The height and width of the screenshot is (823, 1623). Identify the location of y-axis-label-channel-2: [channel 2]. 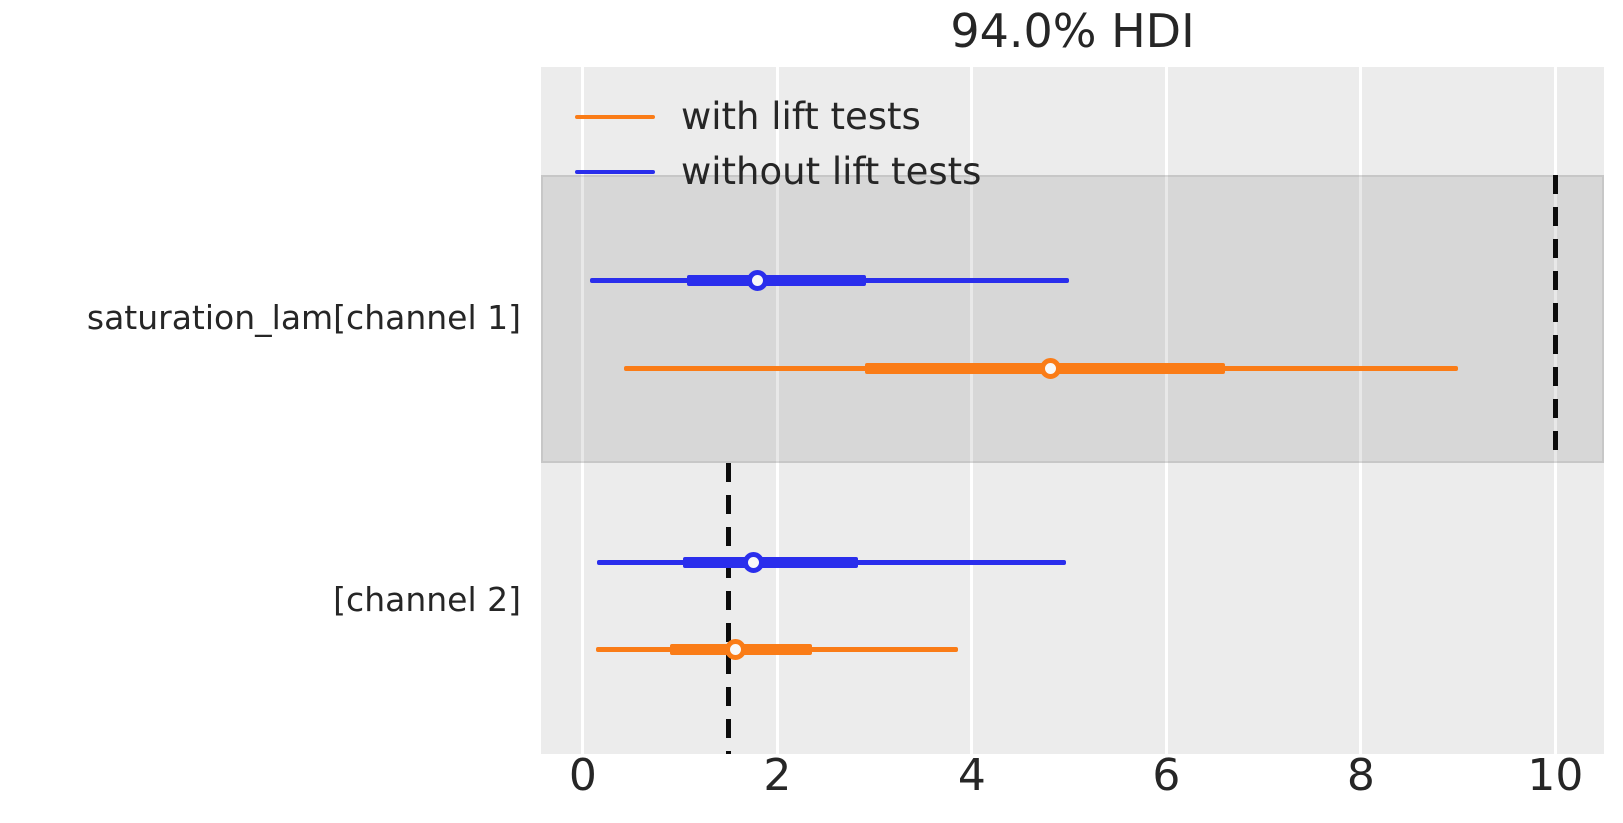
(427, 599).